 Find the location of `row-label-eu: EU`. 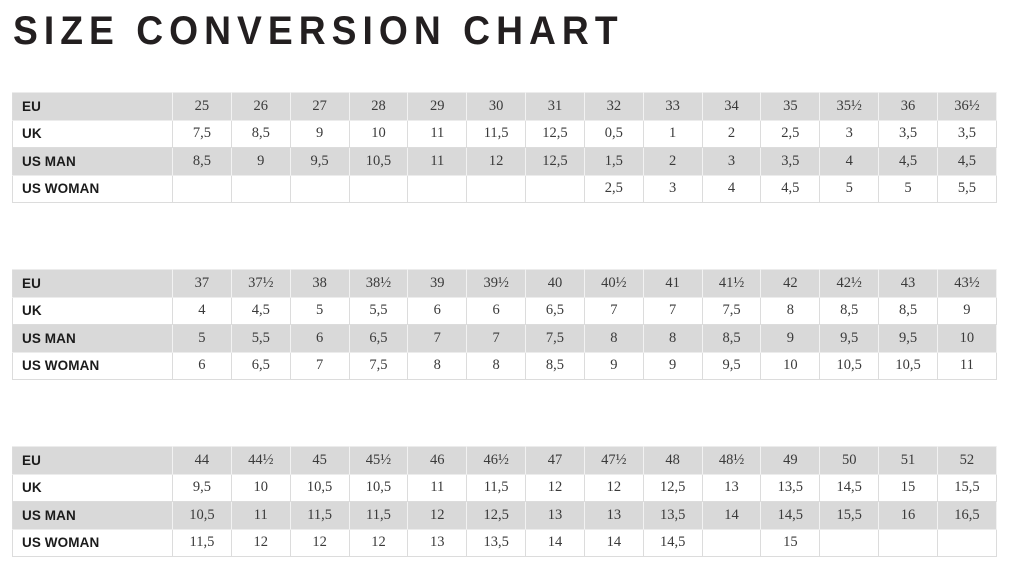

row-label-eu: EU is located at coordinates (92, 106).